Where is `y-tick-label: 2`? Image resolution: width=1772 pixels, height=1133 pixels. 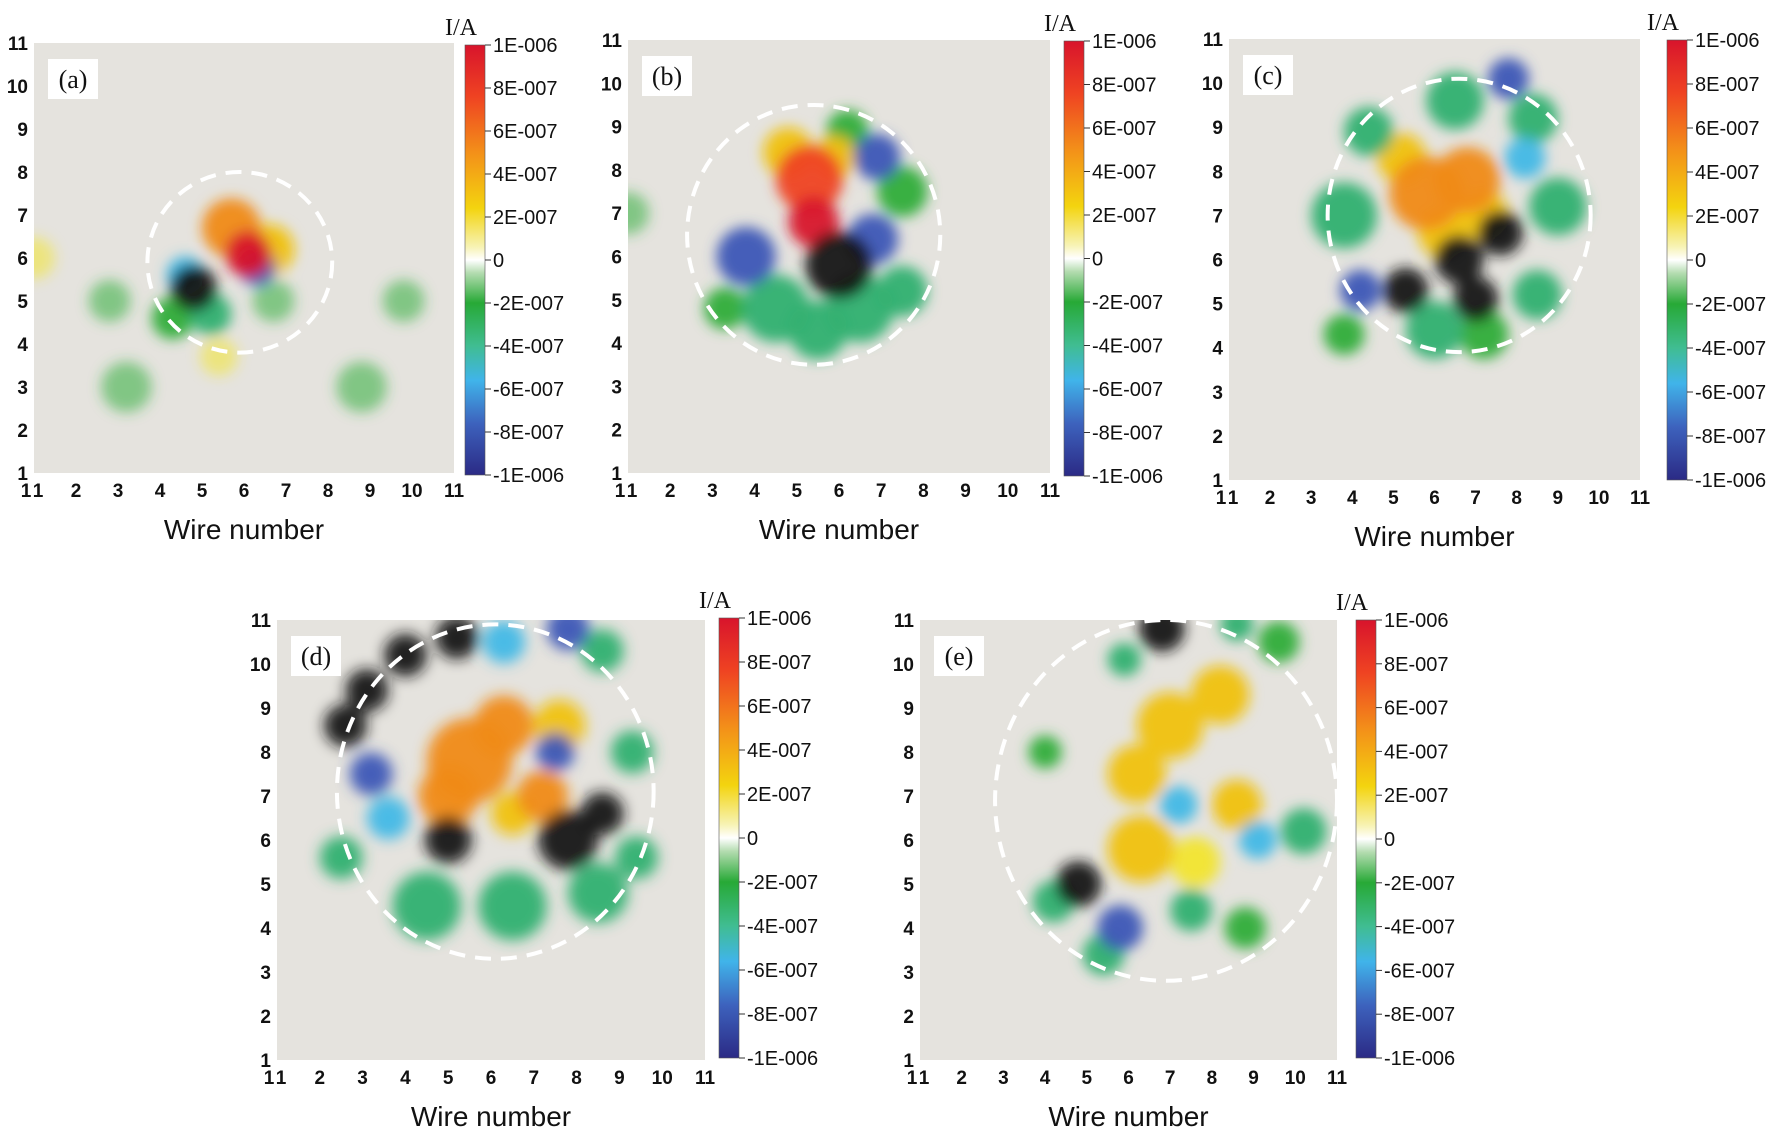 y-tick-label: 2 is located at coordinates (265, 1017).